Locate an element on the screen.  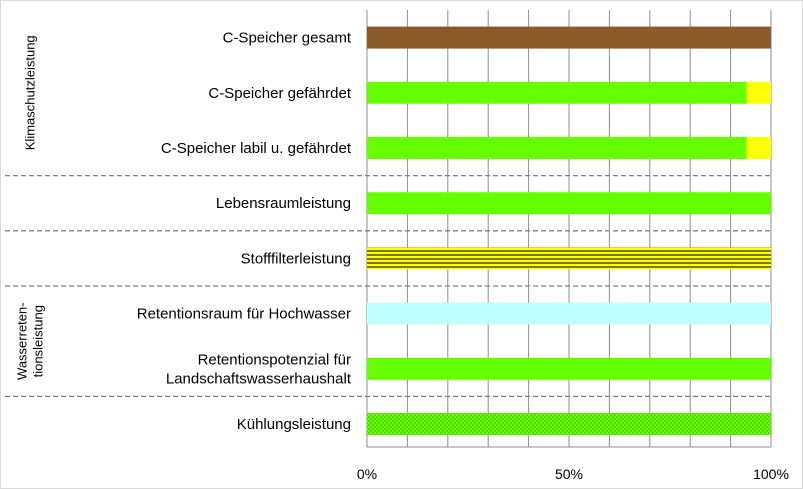
category-label: C-Speicher gefährdet is located at coordinates (279, 93).